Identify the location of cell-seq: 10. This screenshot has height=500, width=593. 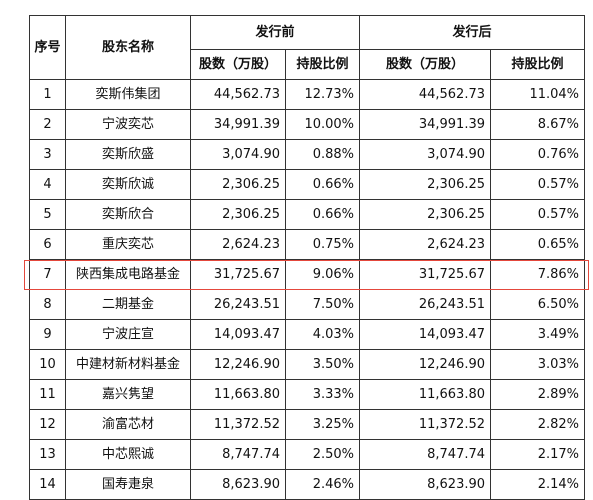
(47, 364).